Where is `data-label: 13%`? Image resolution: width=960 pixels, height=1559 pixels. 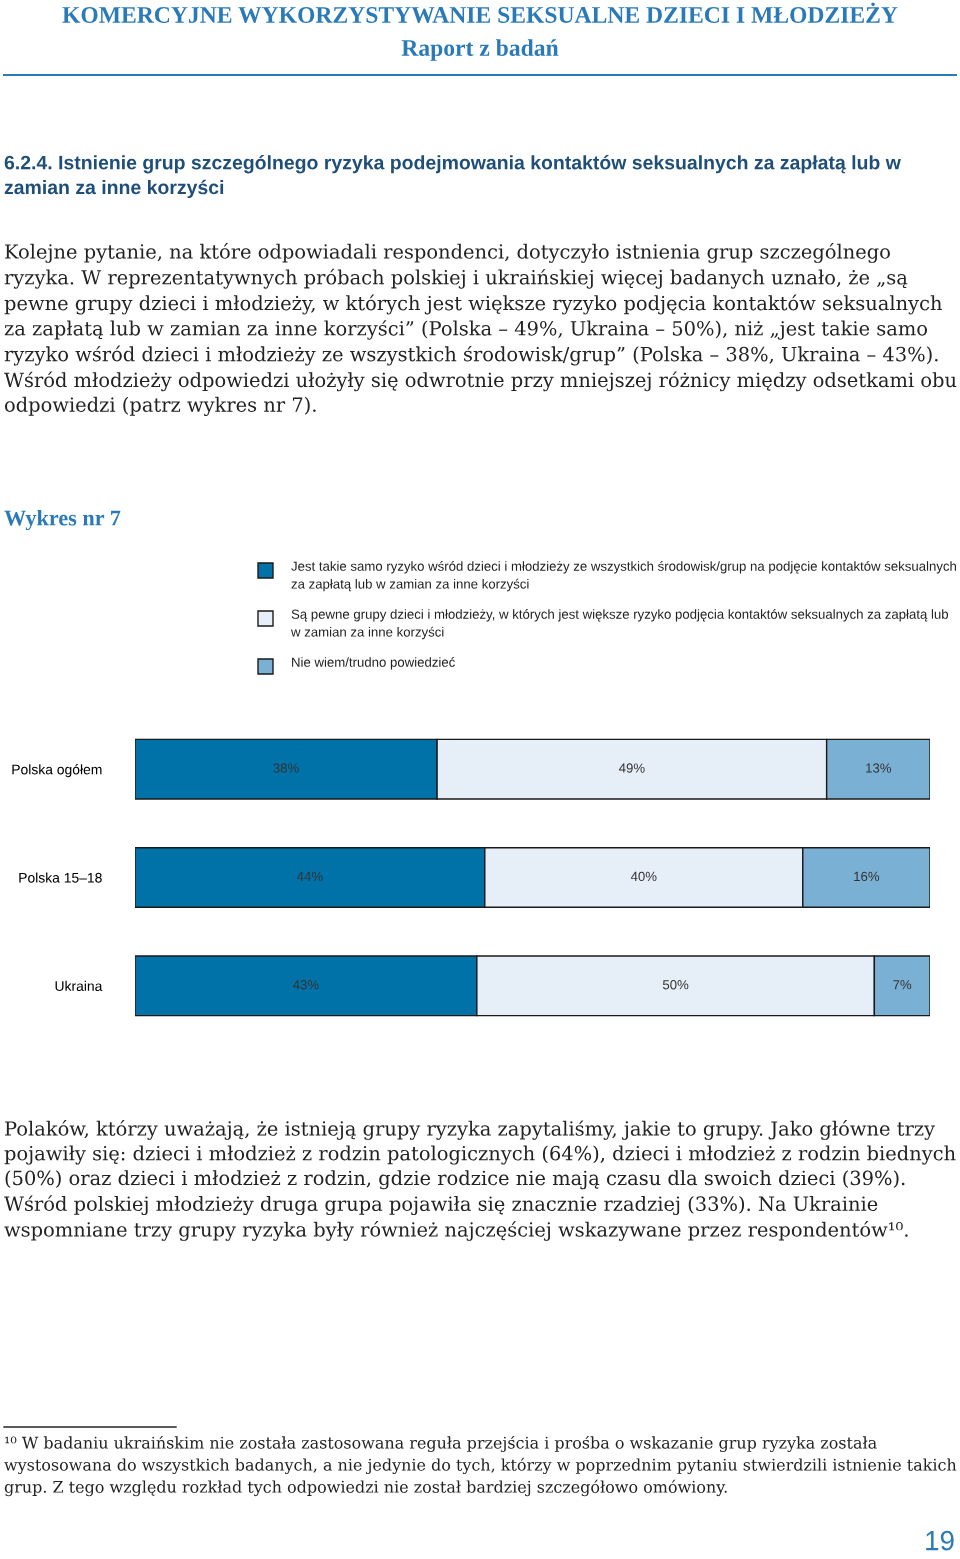
data-label: 13% is located at coordinates (879, 768).